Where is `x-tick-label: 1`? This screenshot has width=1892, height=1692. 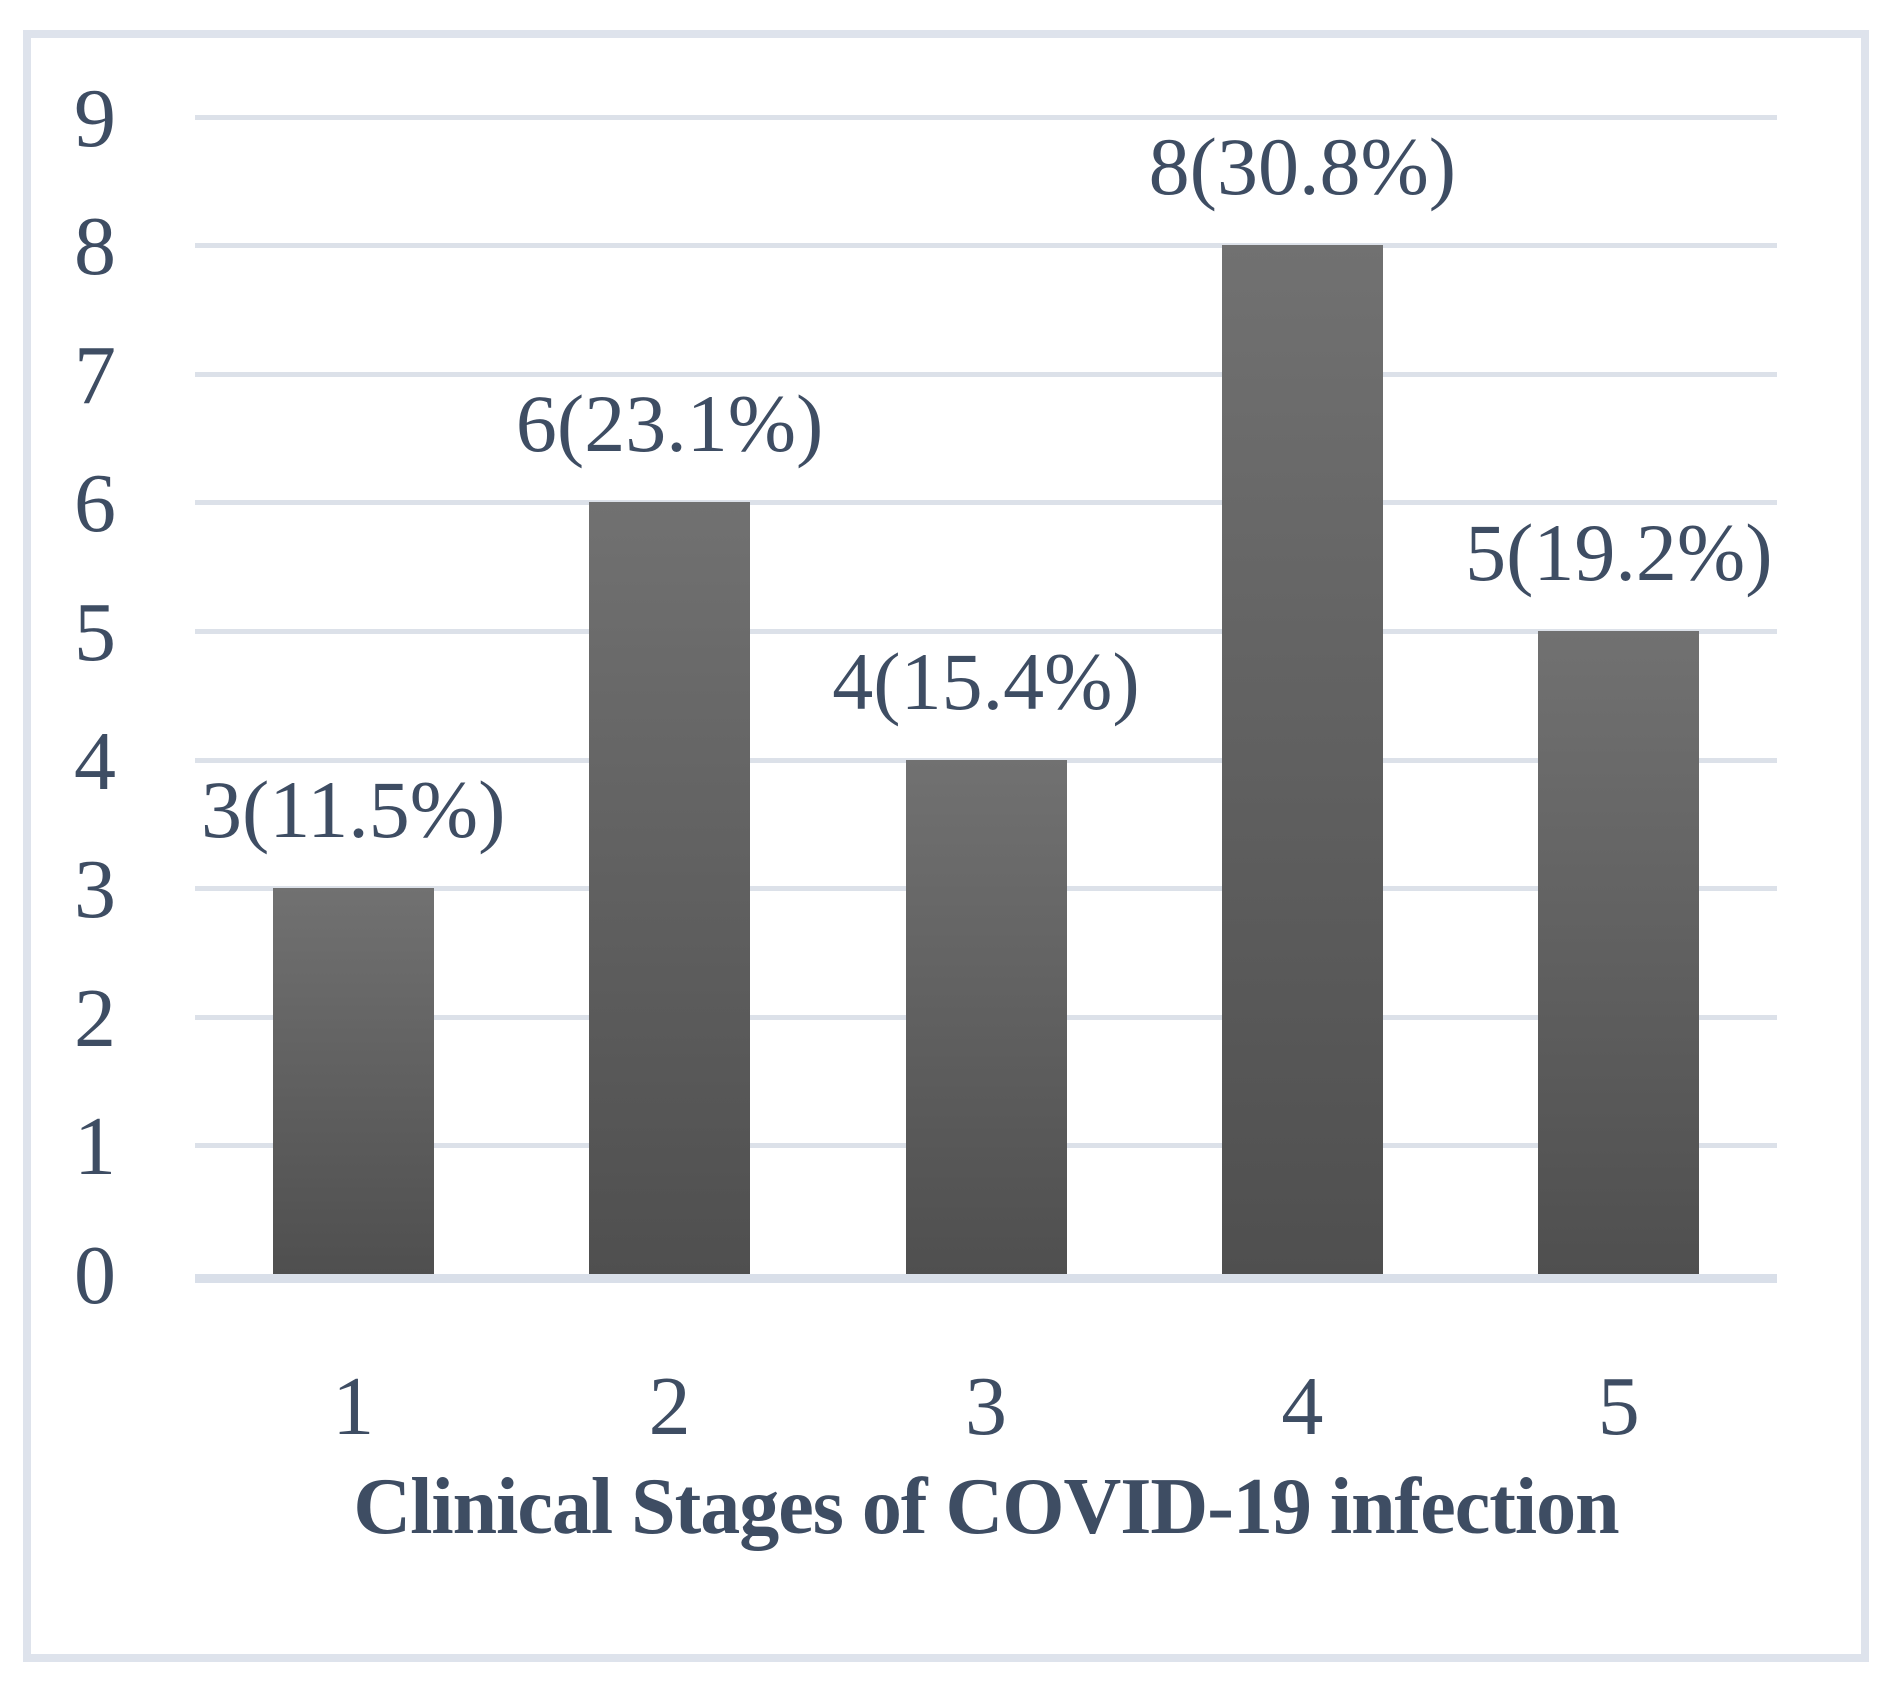 x-tick-label: 1 is located at coordinates (353, 1406).